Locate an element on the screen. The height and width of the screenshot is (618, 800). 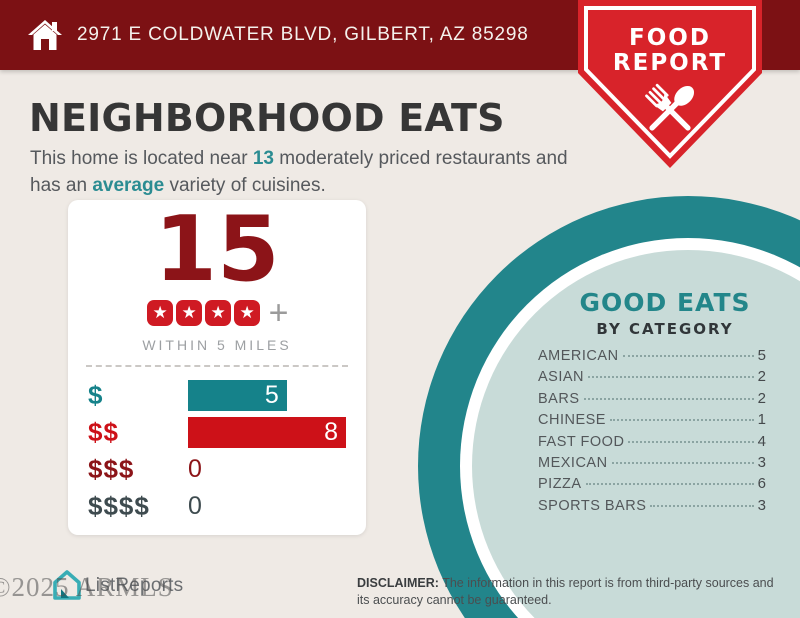
spoon-fork-icon is located at coordinates (670, 107).